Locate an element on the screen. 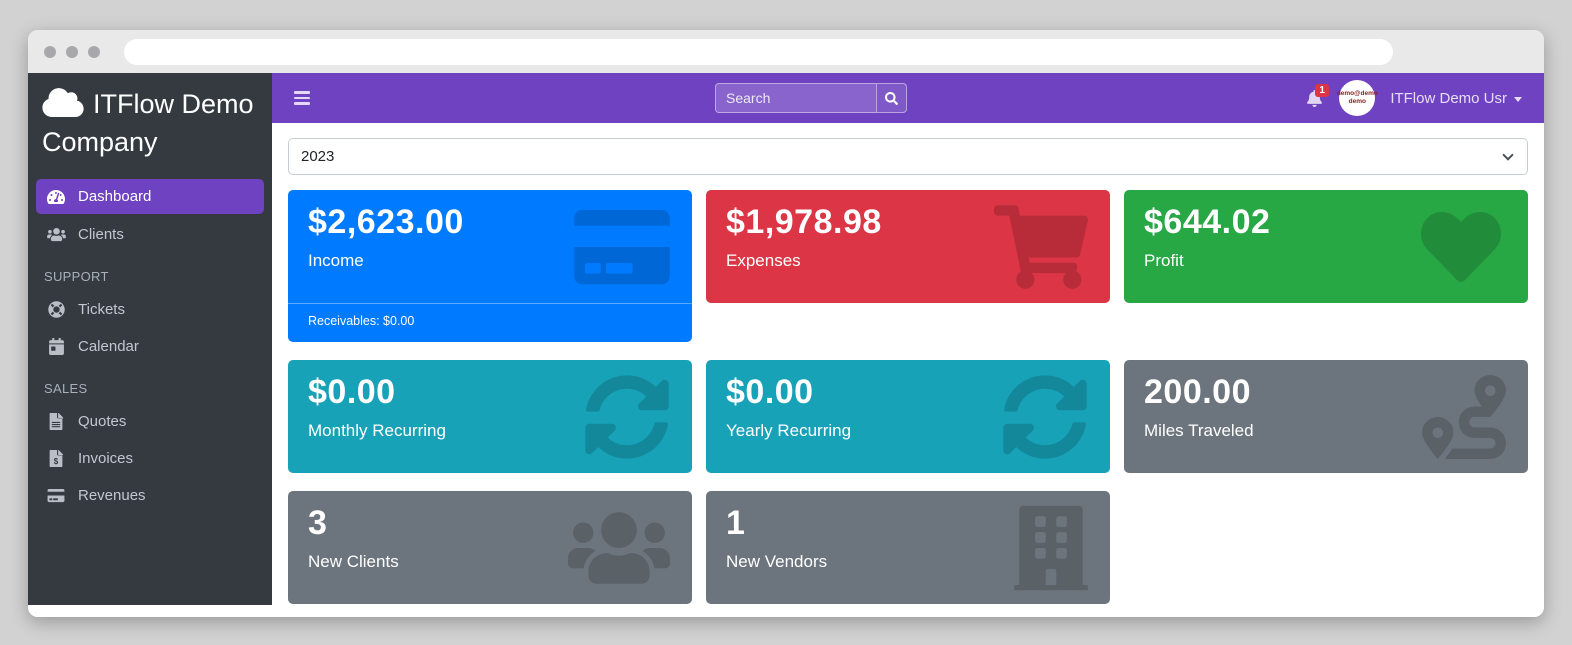 This screenshot has height=645, width=1572. avatar: demo@demo demo is located at coordinates (1357, 98).